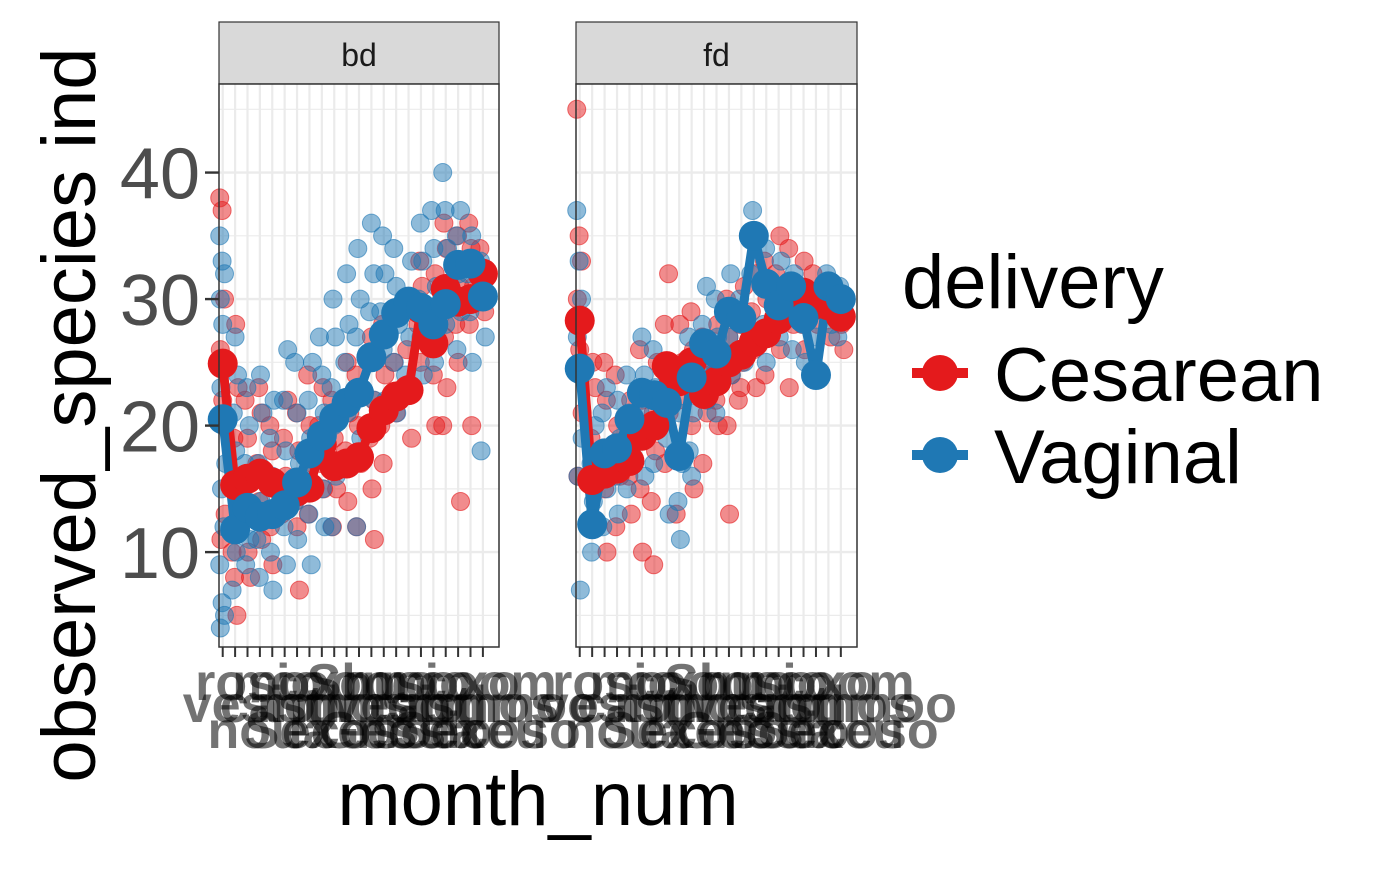 The image size is (1400, 871). I want to click on x-tick-label: ecoso, so click(357, 731).